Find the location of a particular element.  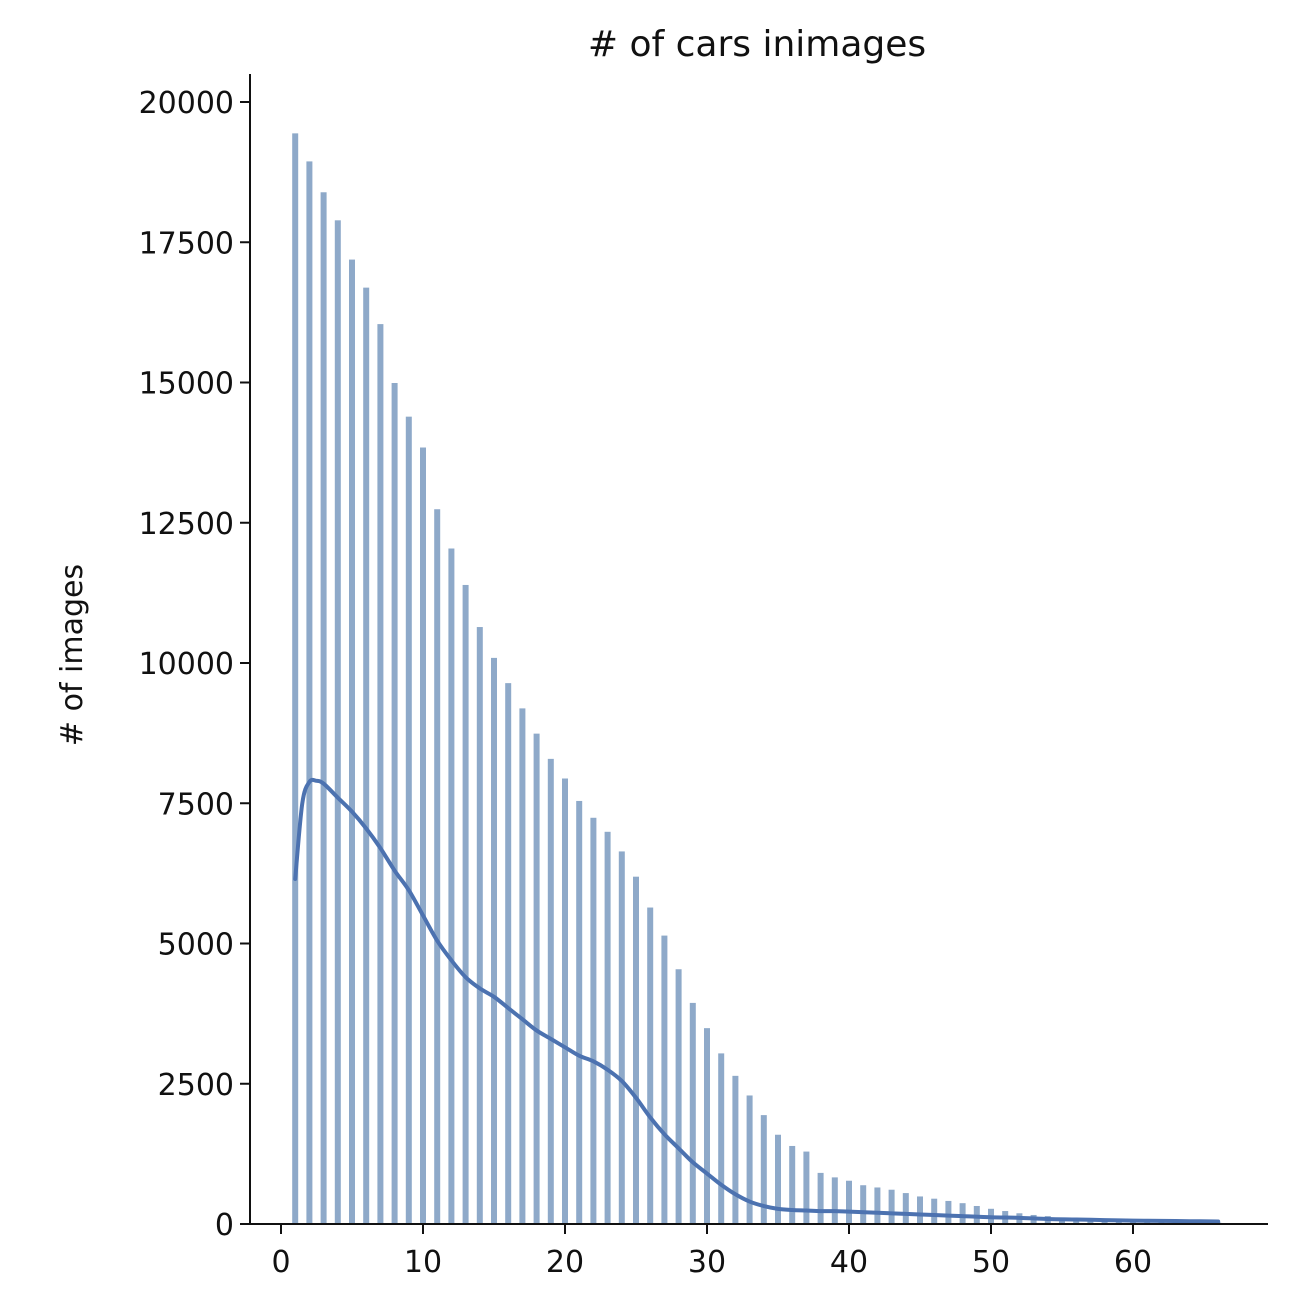

y-tick-label: 10000 is located at coordinates (186, 664).